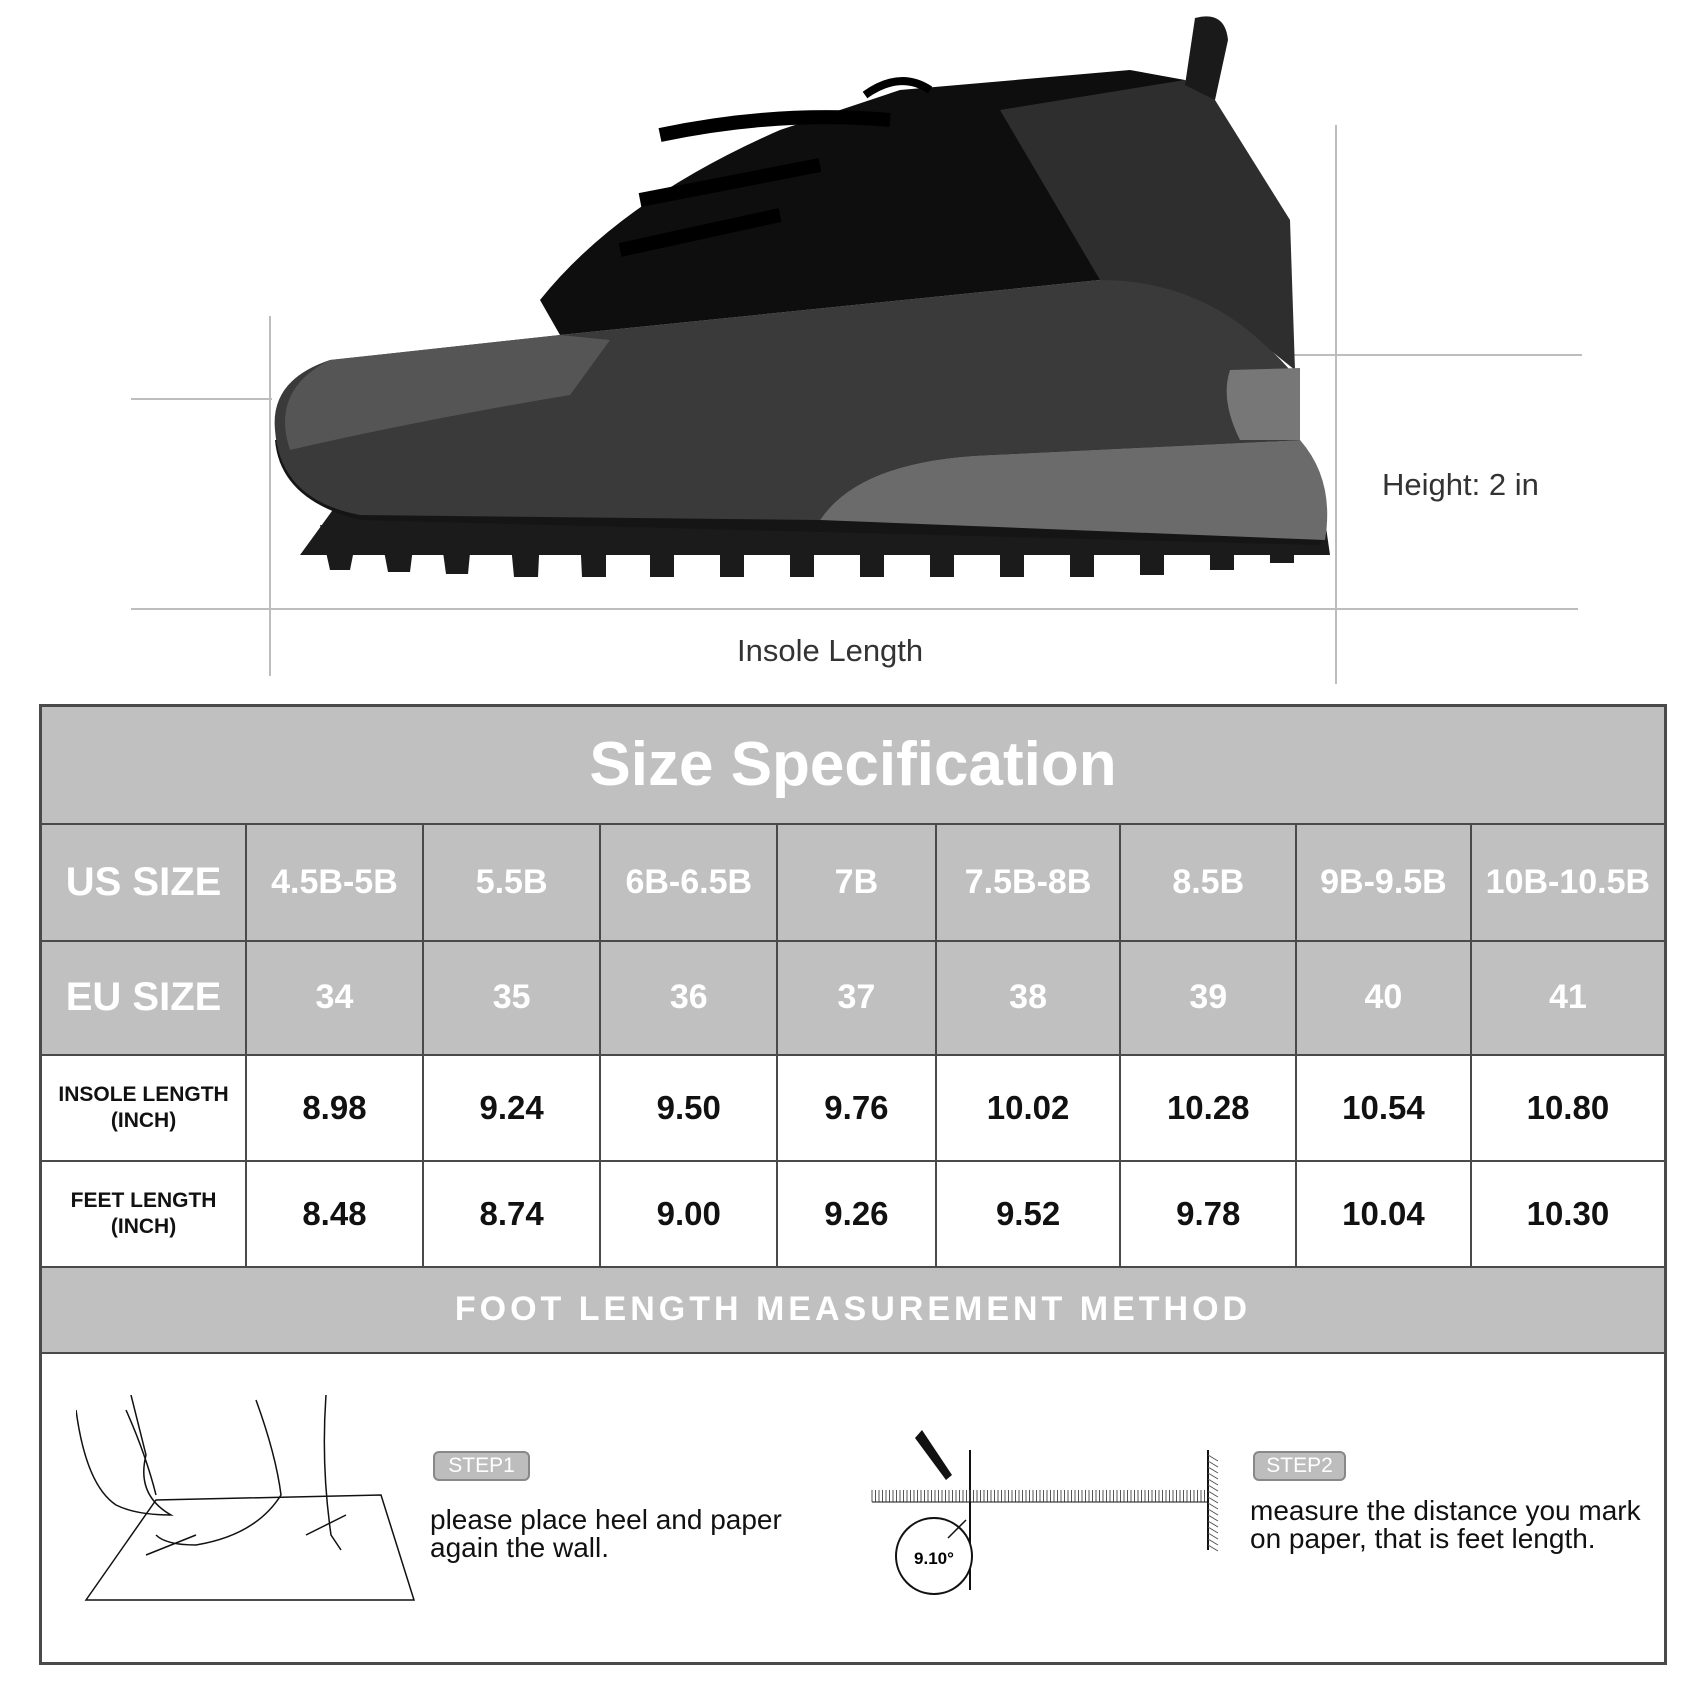 The width and height of the screenshot is (1700, 1700). Describe the element at coordinates (334, 882) in the screenshot. I see `us-size-cell: 4.5B-5B` at that location.